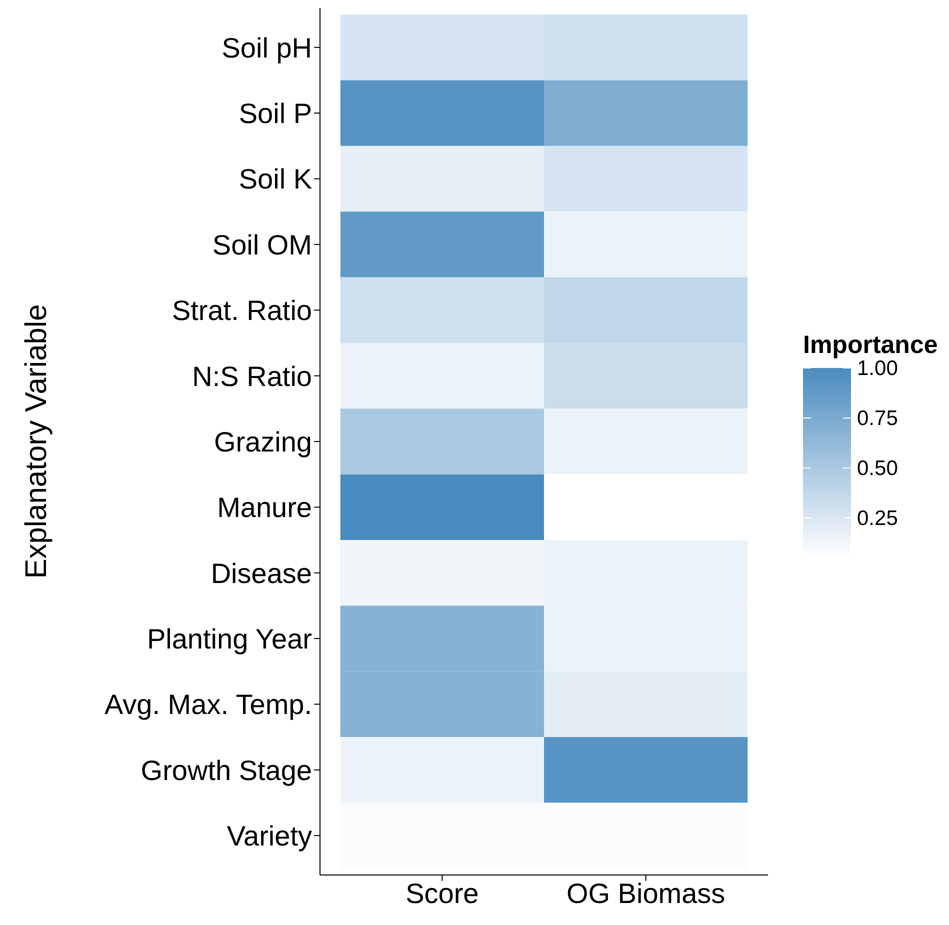 Image resolution: width=949 pixels, height=925 pixels. I want to click on x-tick-label: Score, so click(442, 893).